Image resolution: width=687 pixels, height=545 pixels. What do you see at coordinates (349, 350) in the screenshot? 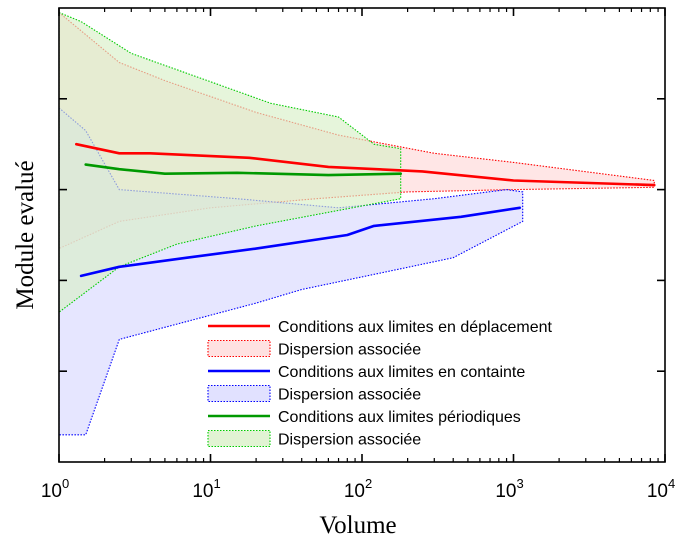
I see `legend-band-label-1: Dispersion associée` at bounding box center [349, 350].